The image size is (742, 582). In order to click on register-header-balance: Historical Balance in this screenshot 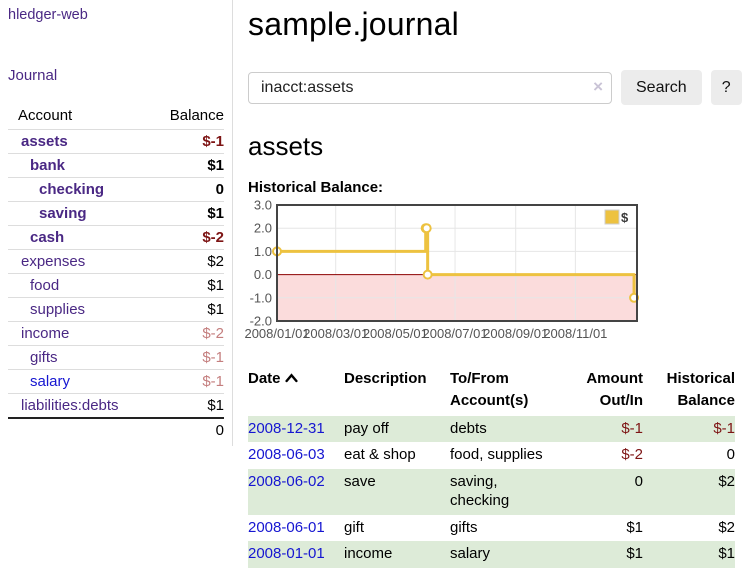, I will do `click(700, 389)`.